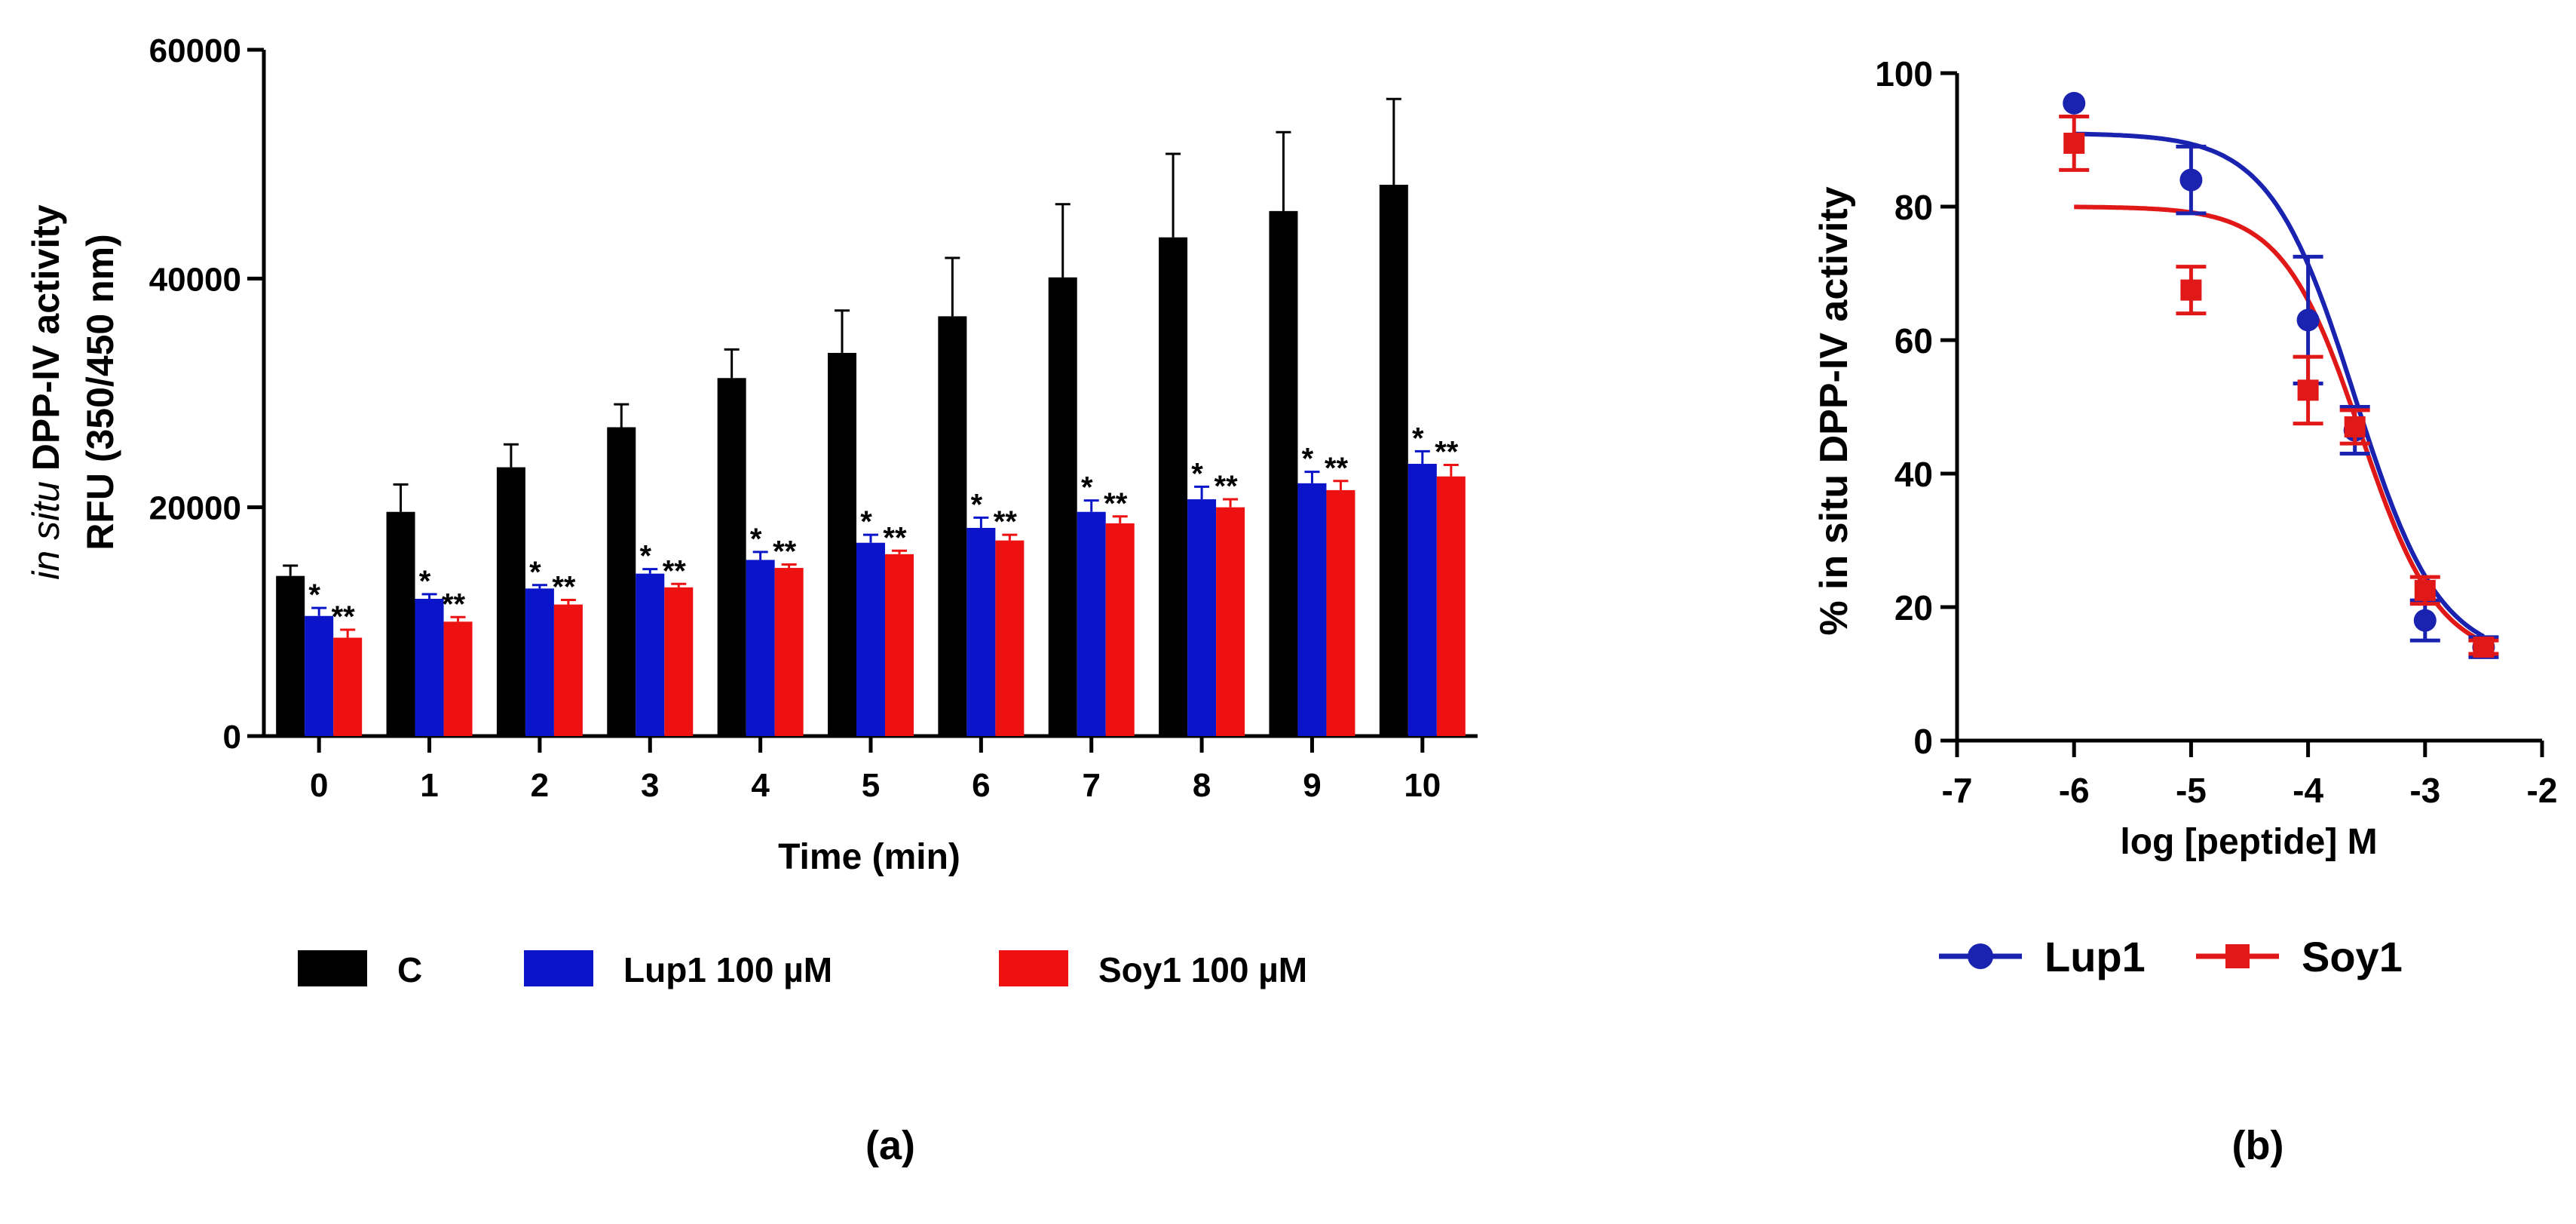 The height and width of the screenshot is (1224, 2576). Describe the element at coordinates (1202, 785) in the screenshot. I see `bar-chart-x-tick-label: 8` at that location.